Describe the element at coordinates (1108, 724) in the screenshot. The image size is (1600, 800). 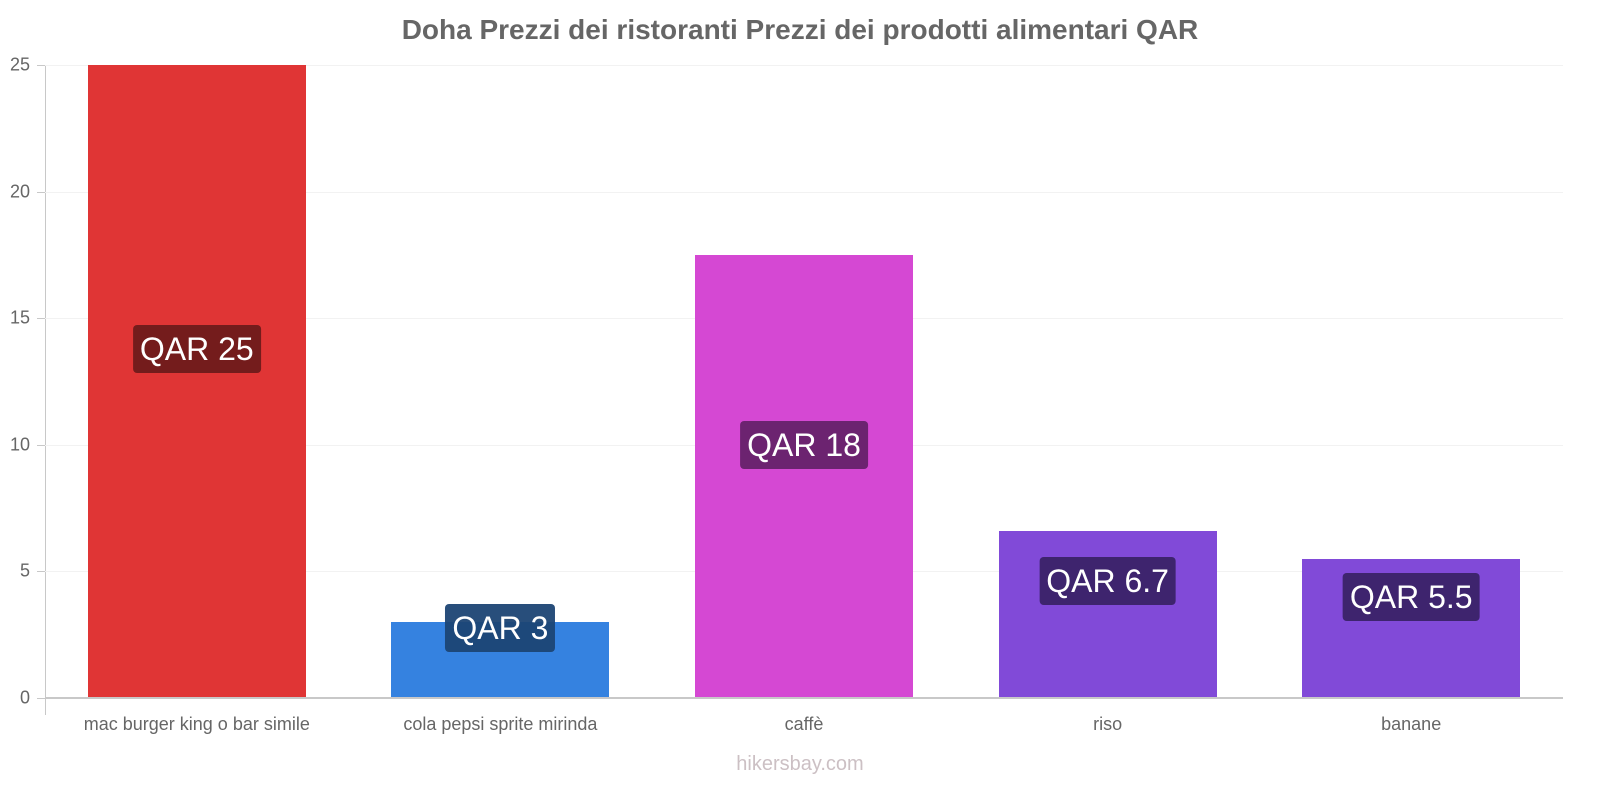
I see `x-tick-label: riso` at that location.